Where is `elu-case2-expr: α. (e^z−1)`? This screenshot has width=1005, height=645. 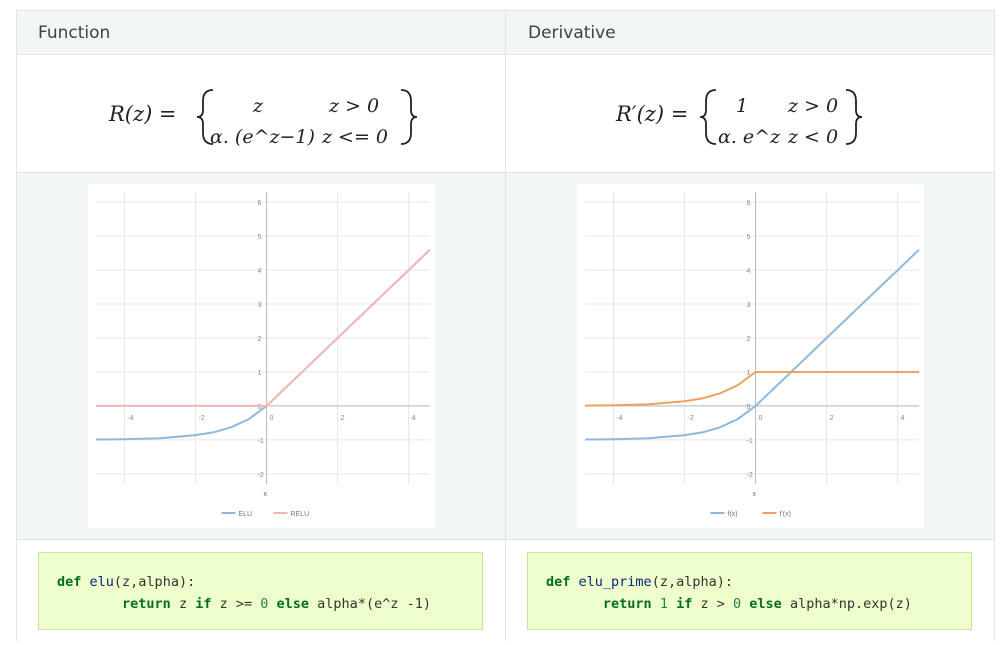
elu-case2-expr: α. (e^z−1) is located at coordinates (262, 137).